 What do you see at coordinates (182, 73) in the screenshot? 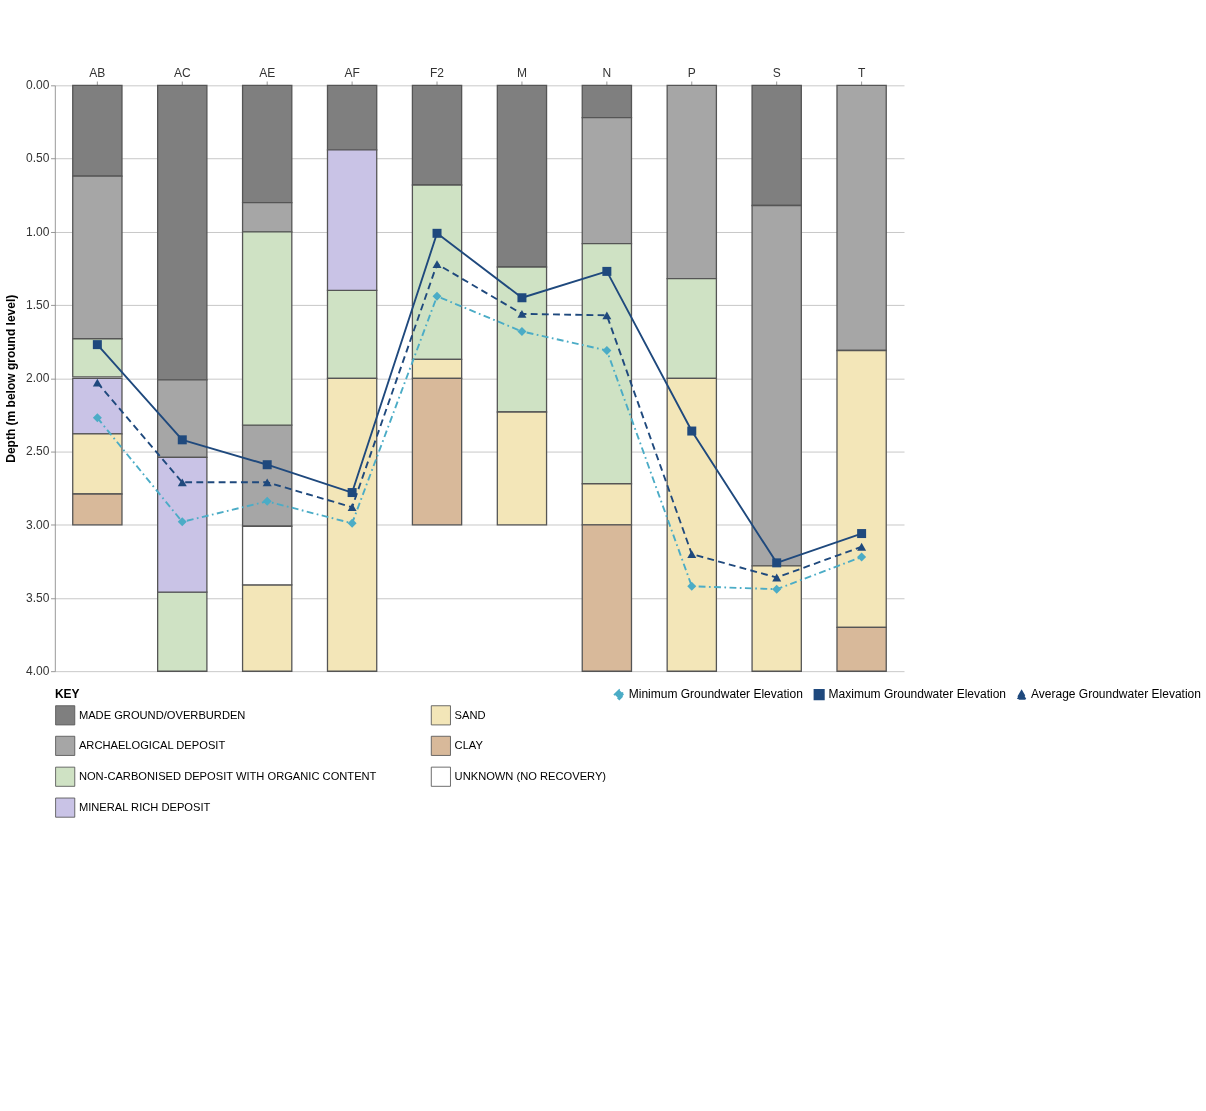
I see `x-tick-label: AC` at bounding box center [182, 73].